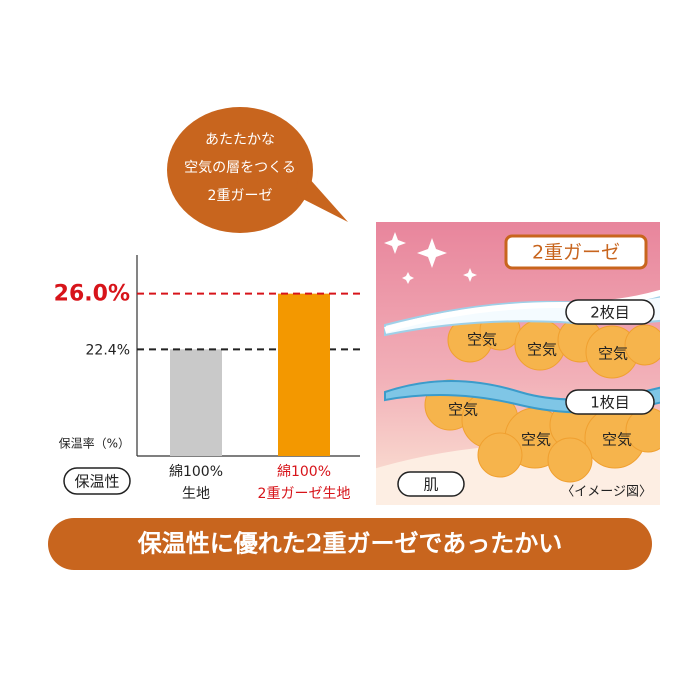 This screenshot has width=700, height=700. I want to click on bubble-tail, so click(321, 195).